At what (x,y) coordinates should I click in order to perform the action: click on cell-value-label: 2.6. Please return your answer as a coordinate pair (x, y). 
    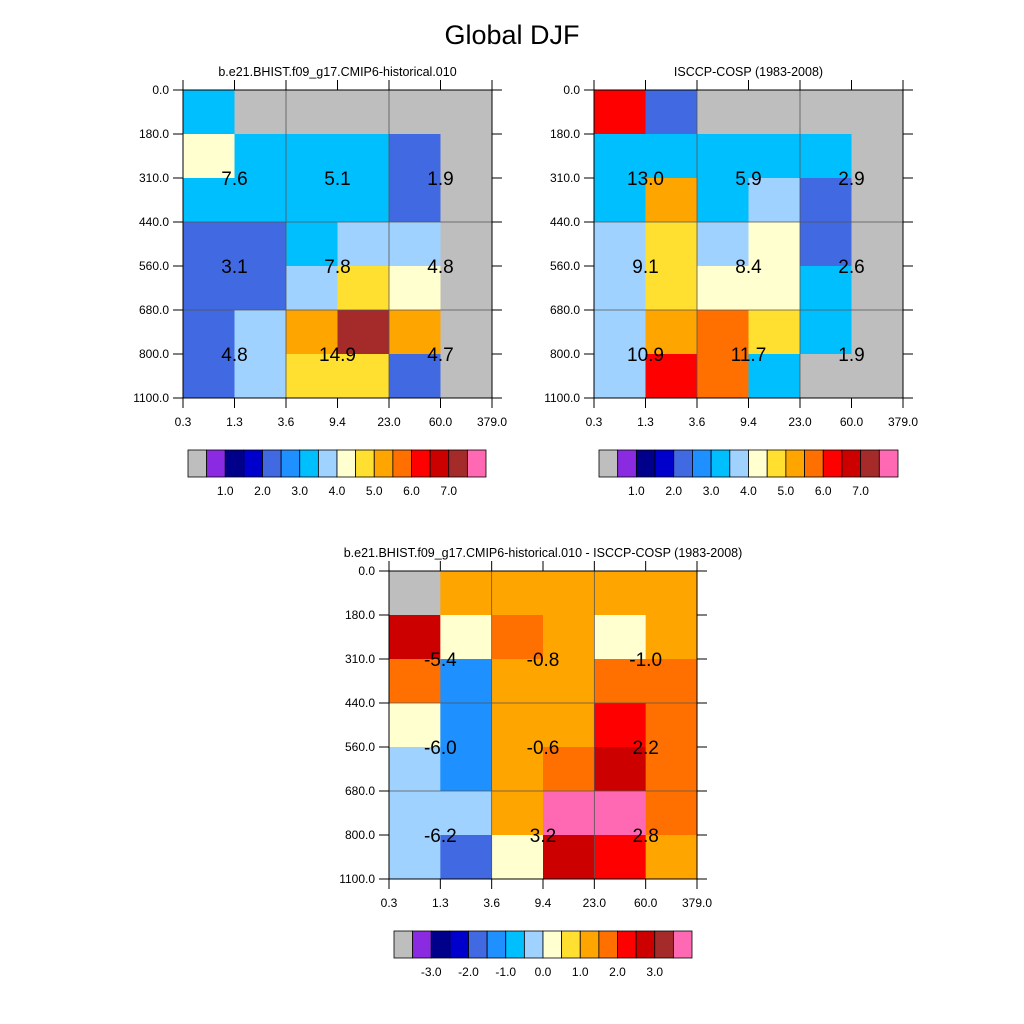
    Looking at the image, I should click on (851, 267).